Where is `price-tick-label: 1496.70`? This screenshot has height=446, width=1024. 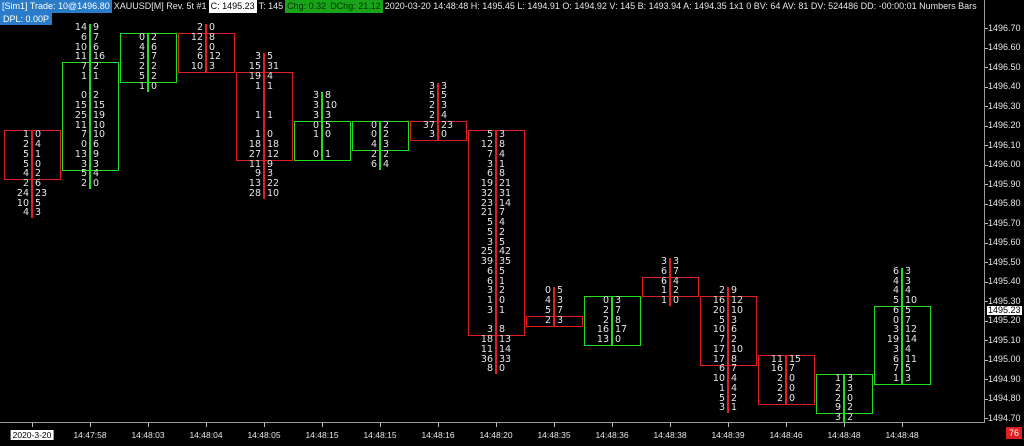
price-tick-label: 1496.70 is located at coordinates (1004, 27).